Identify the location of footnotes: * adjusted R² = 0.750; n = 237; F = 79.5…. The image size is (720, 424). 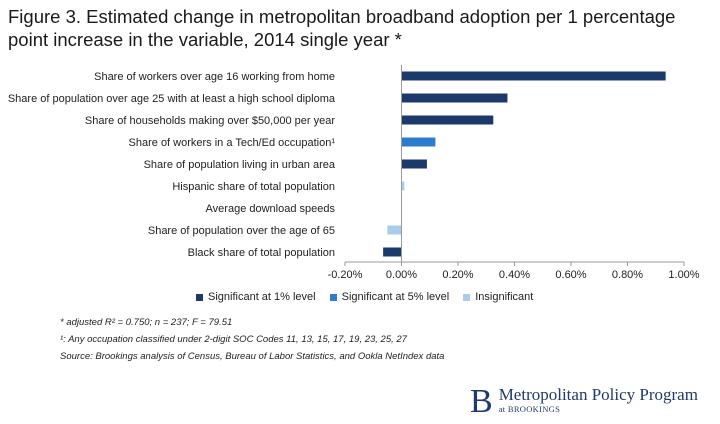
(252, 339).